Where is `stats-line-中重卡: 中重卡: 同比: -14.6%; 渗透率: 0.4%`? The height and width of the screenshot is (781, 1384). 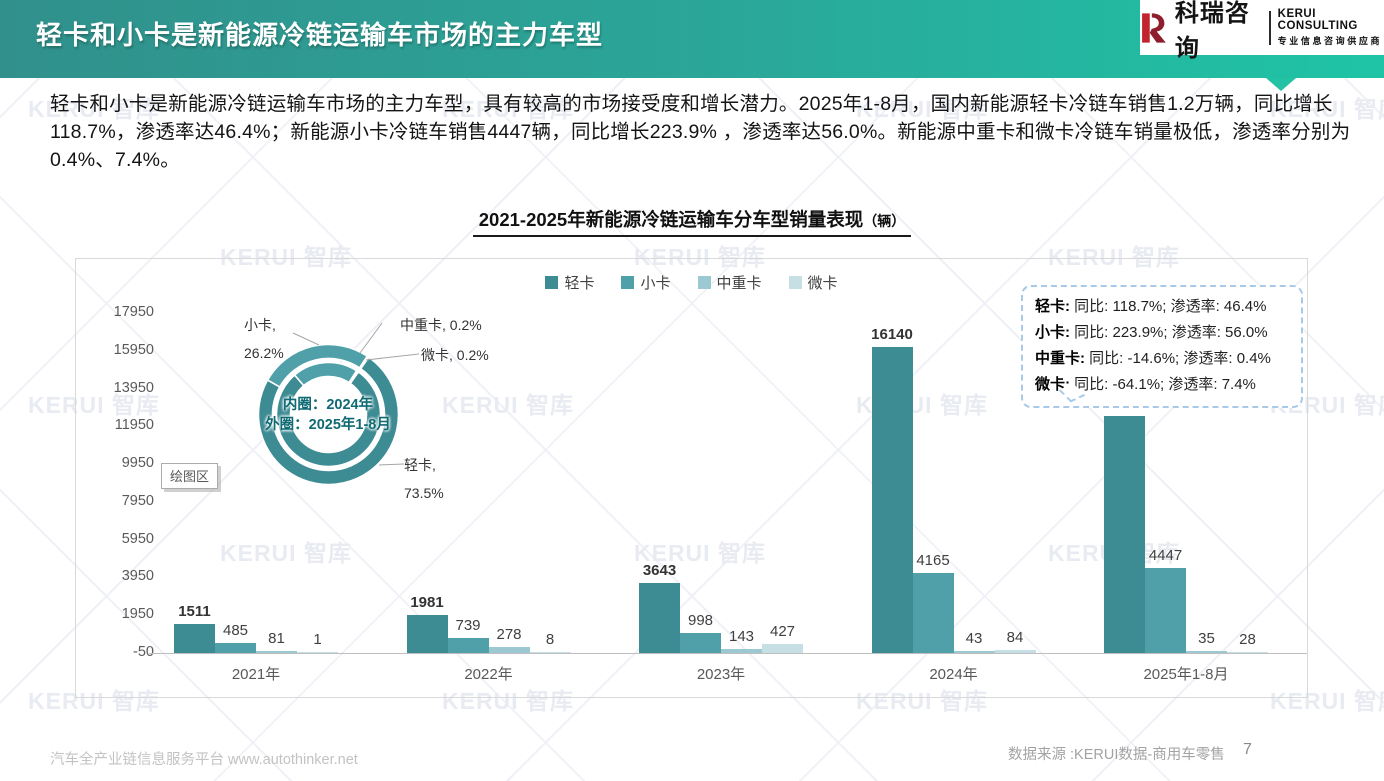 stats-line-中重卡: 中重卡: 同比: -14.6%; 渗透率: 0.4% is located at coordinates (1162, 359).